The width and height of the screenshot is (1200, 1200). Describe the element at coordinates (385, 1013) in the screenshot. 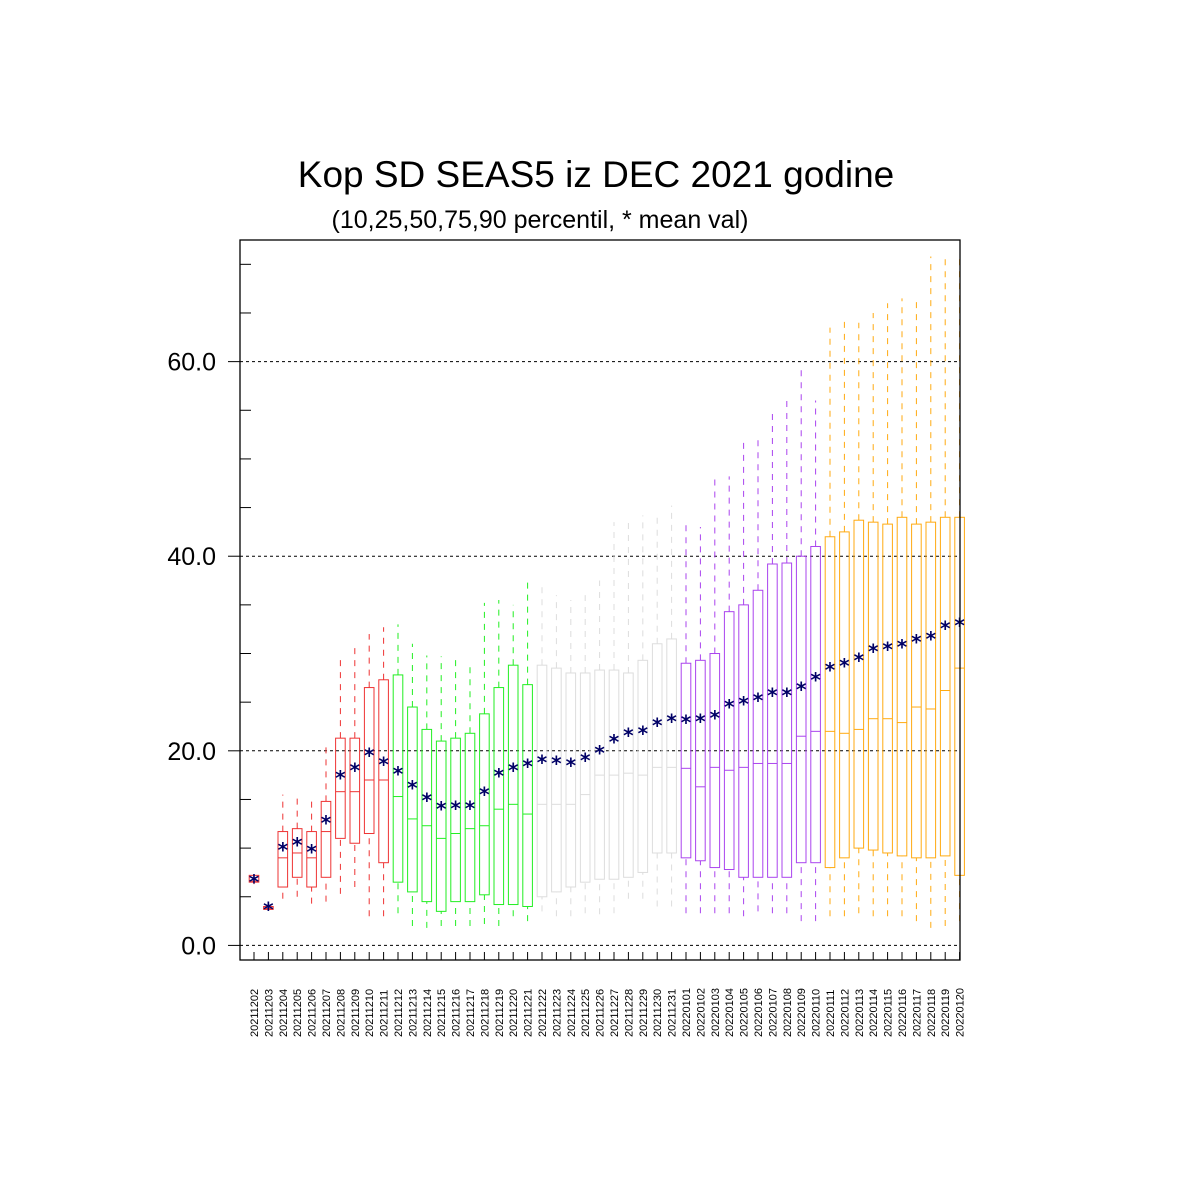

I see `x-tick-label: 20211211` at that location.